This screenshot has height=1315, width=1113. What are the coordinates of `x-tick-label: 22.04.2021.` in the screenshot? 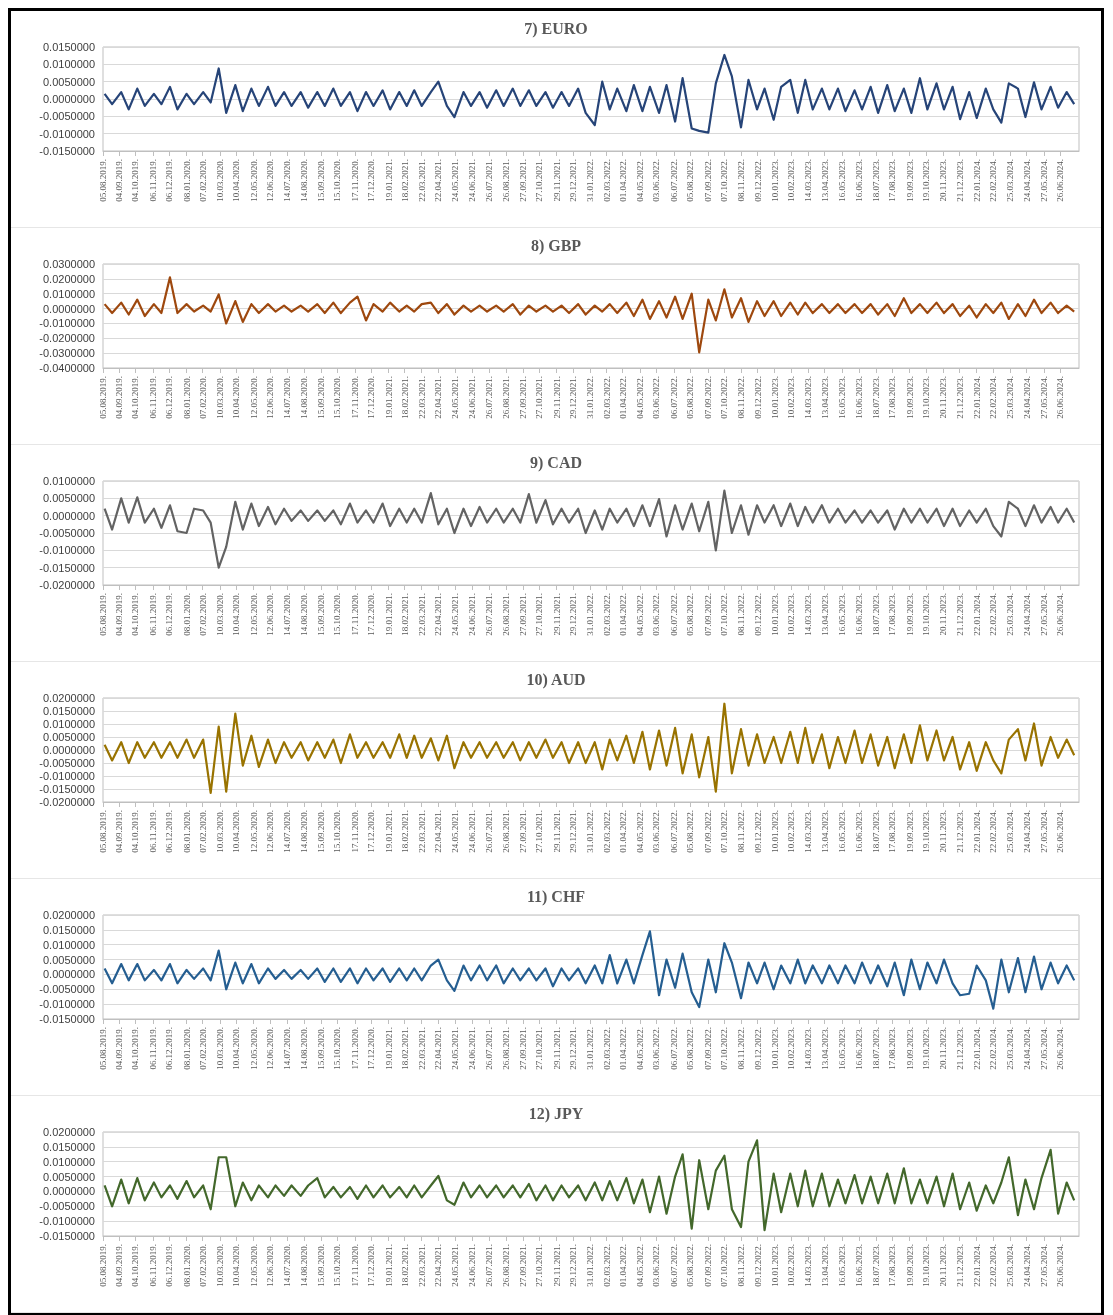 It's located at (438, 1265).